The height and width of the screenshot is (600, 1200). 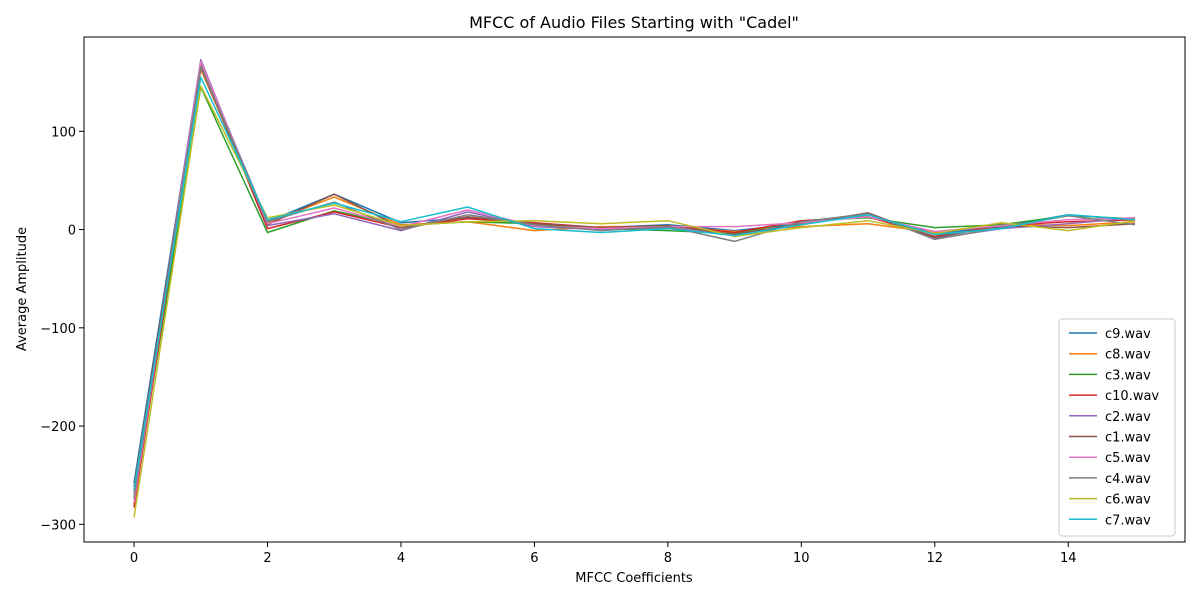 What do you see at coordinates (1128, 479) in the screenshot?
I see `legend-label-c4: c4.wav` at bounding box center [1128, 479].